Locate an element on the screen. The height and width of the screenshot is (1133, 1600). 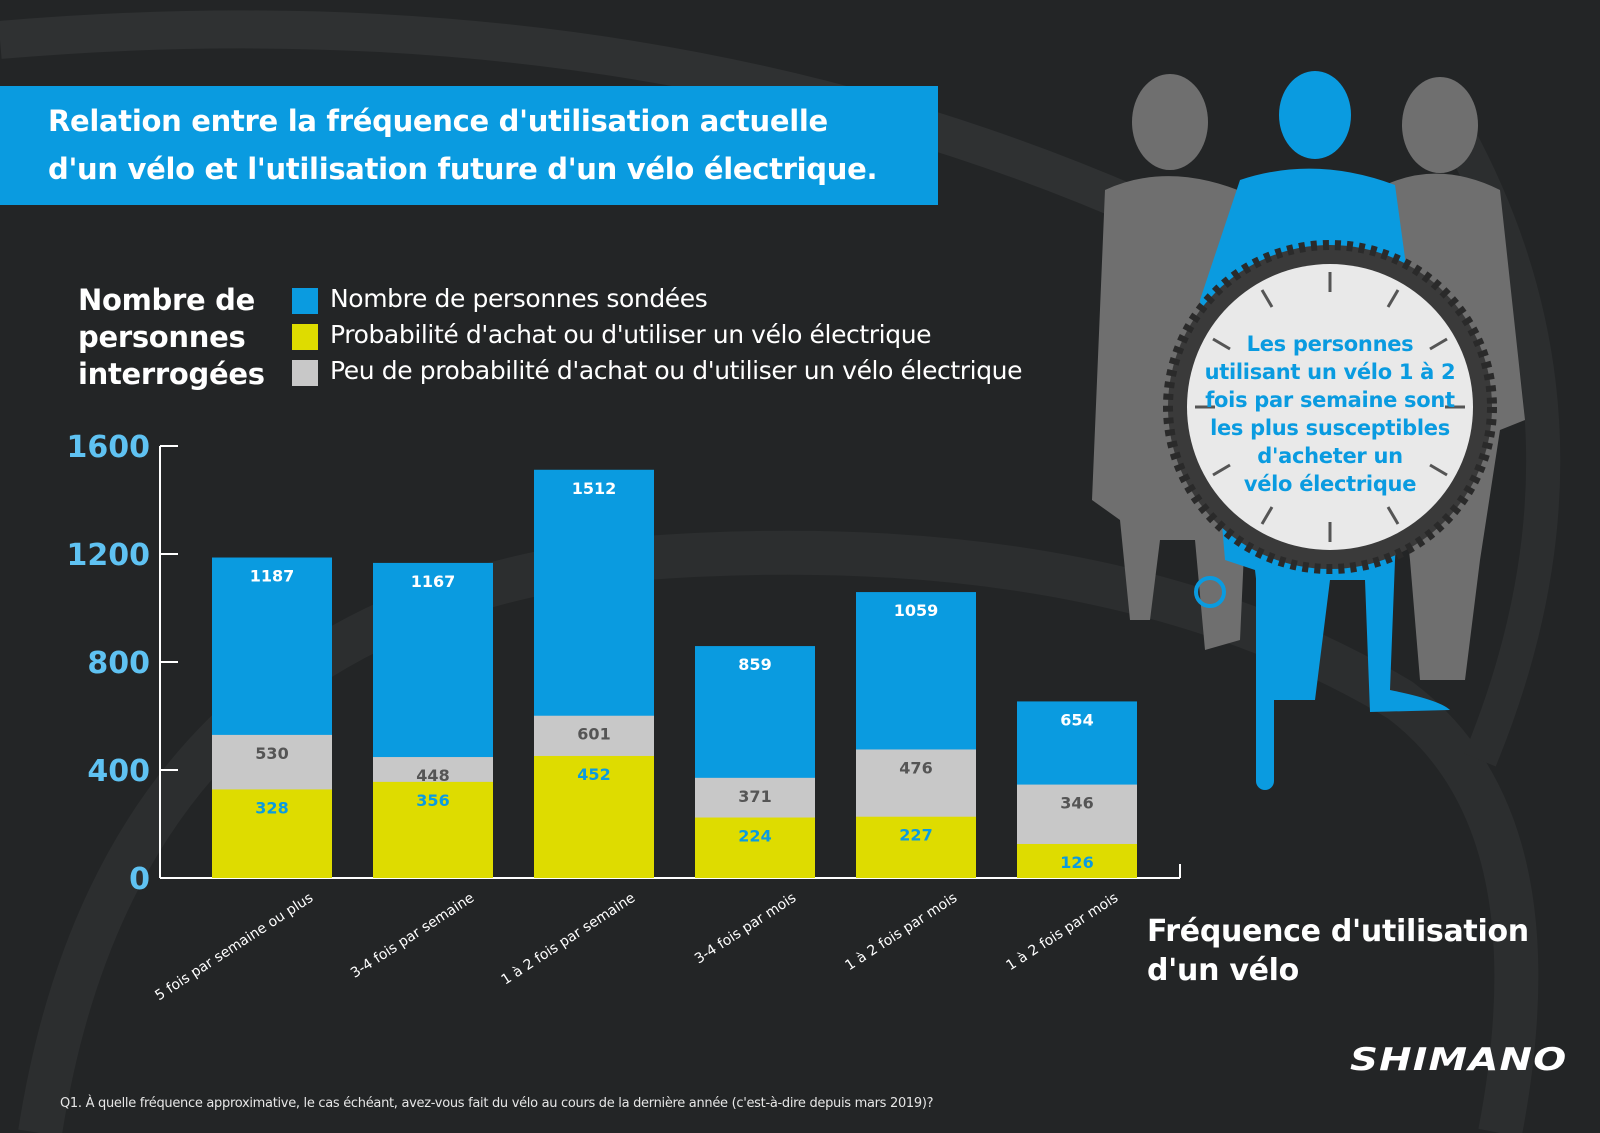
data-label-total: 1512 is located at coordinates (594, 488).